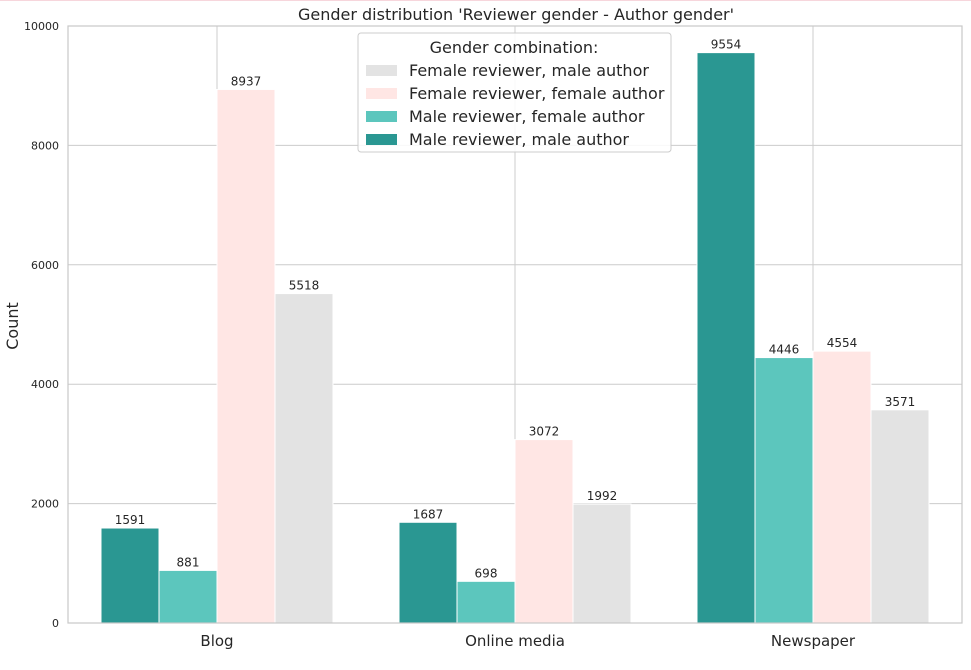  Describe the element at coordinates (304, 286) in the screenshot. I see `bar-value-label: 5518` at that location.